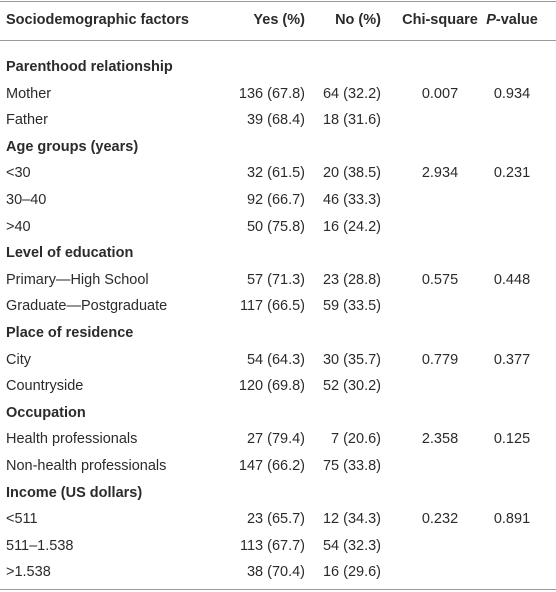 This screenshot has width=556, height=592. I want to click on no-cell: 54 (32.3), so click(351, 545).